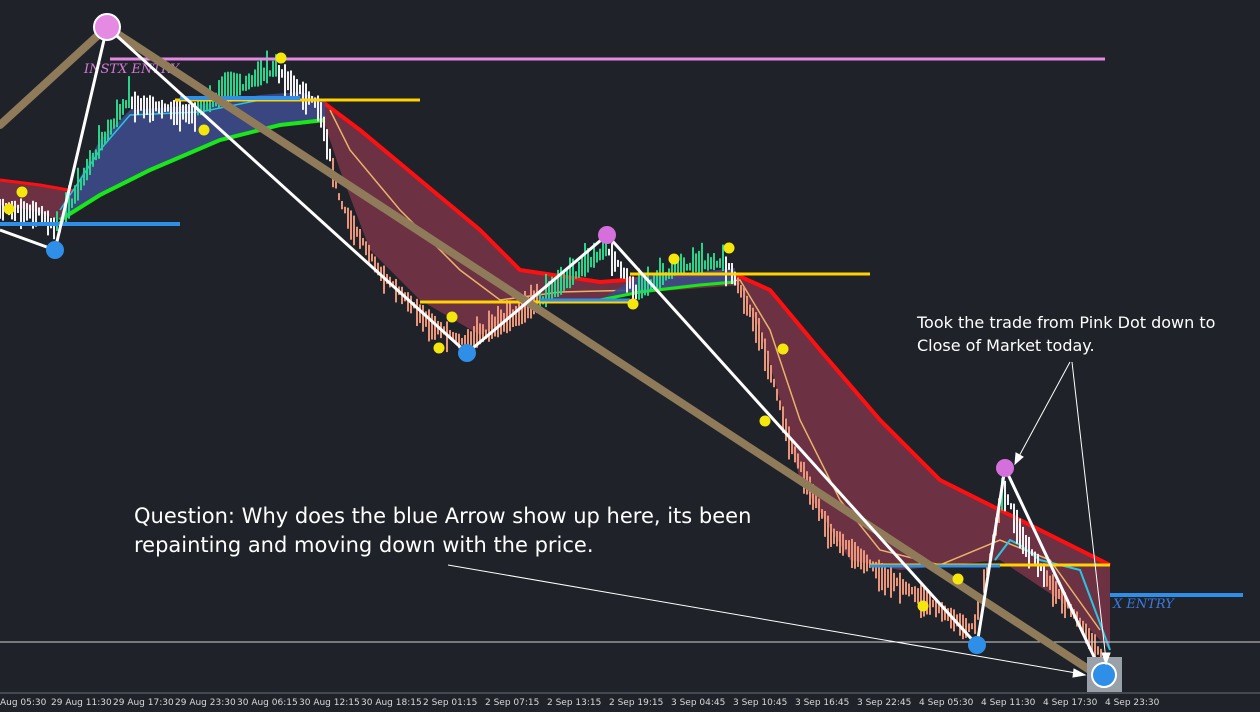 This screenshot has width=1260, height=712. What do you see at coordinates (40, 186) in the screenshot?
I see `ribbon-left-top` at bounding box center [40, 186].